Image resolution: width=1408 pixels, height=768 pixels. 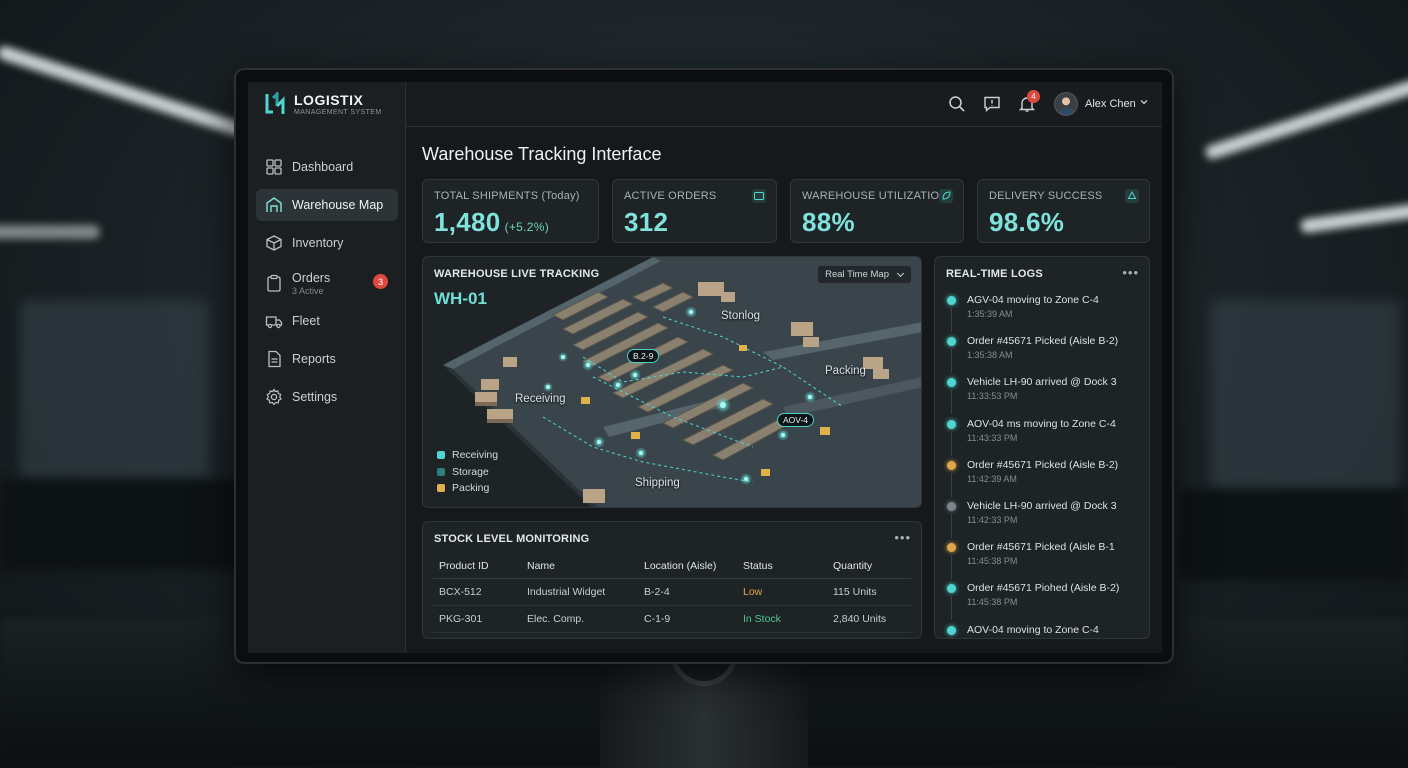 I want to click on sidebar-nav: Dashboard Warehouse Map Inventory, so click(x=327, y=285).